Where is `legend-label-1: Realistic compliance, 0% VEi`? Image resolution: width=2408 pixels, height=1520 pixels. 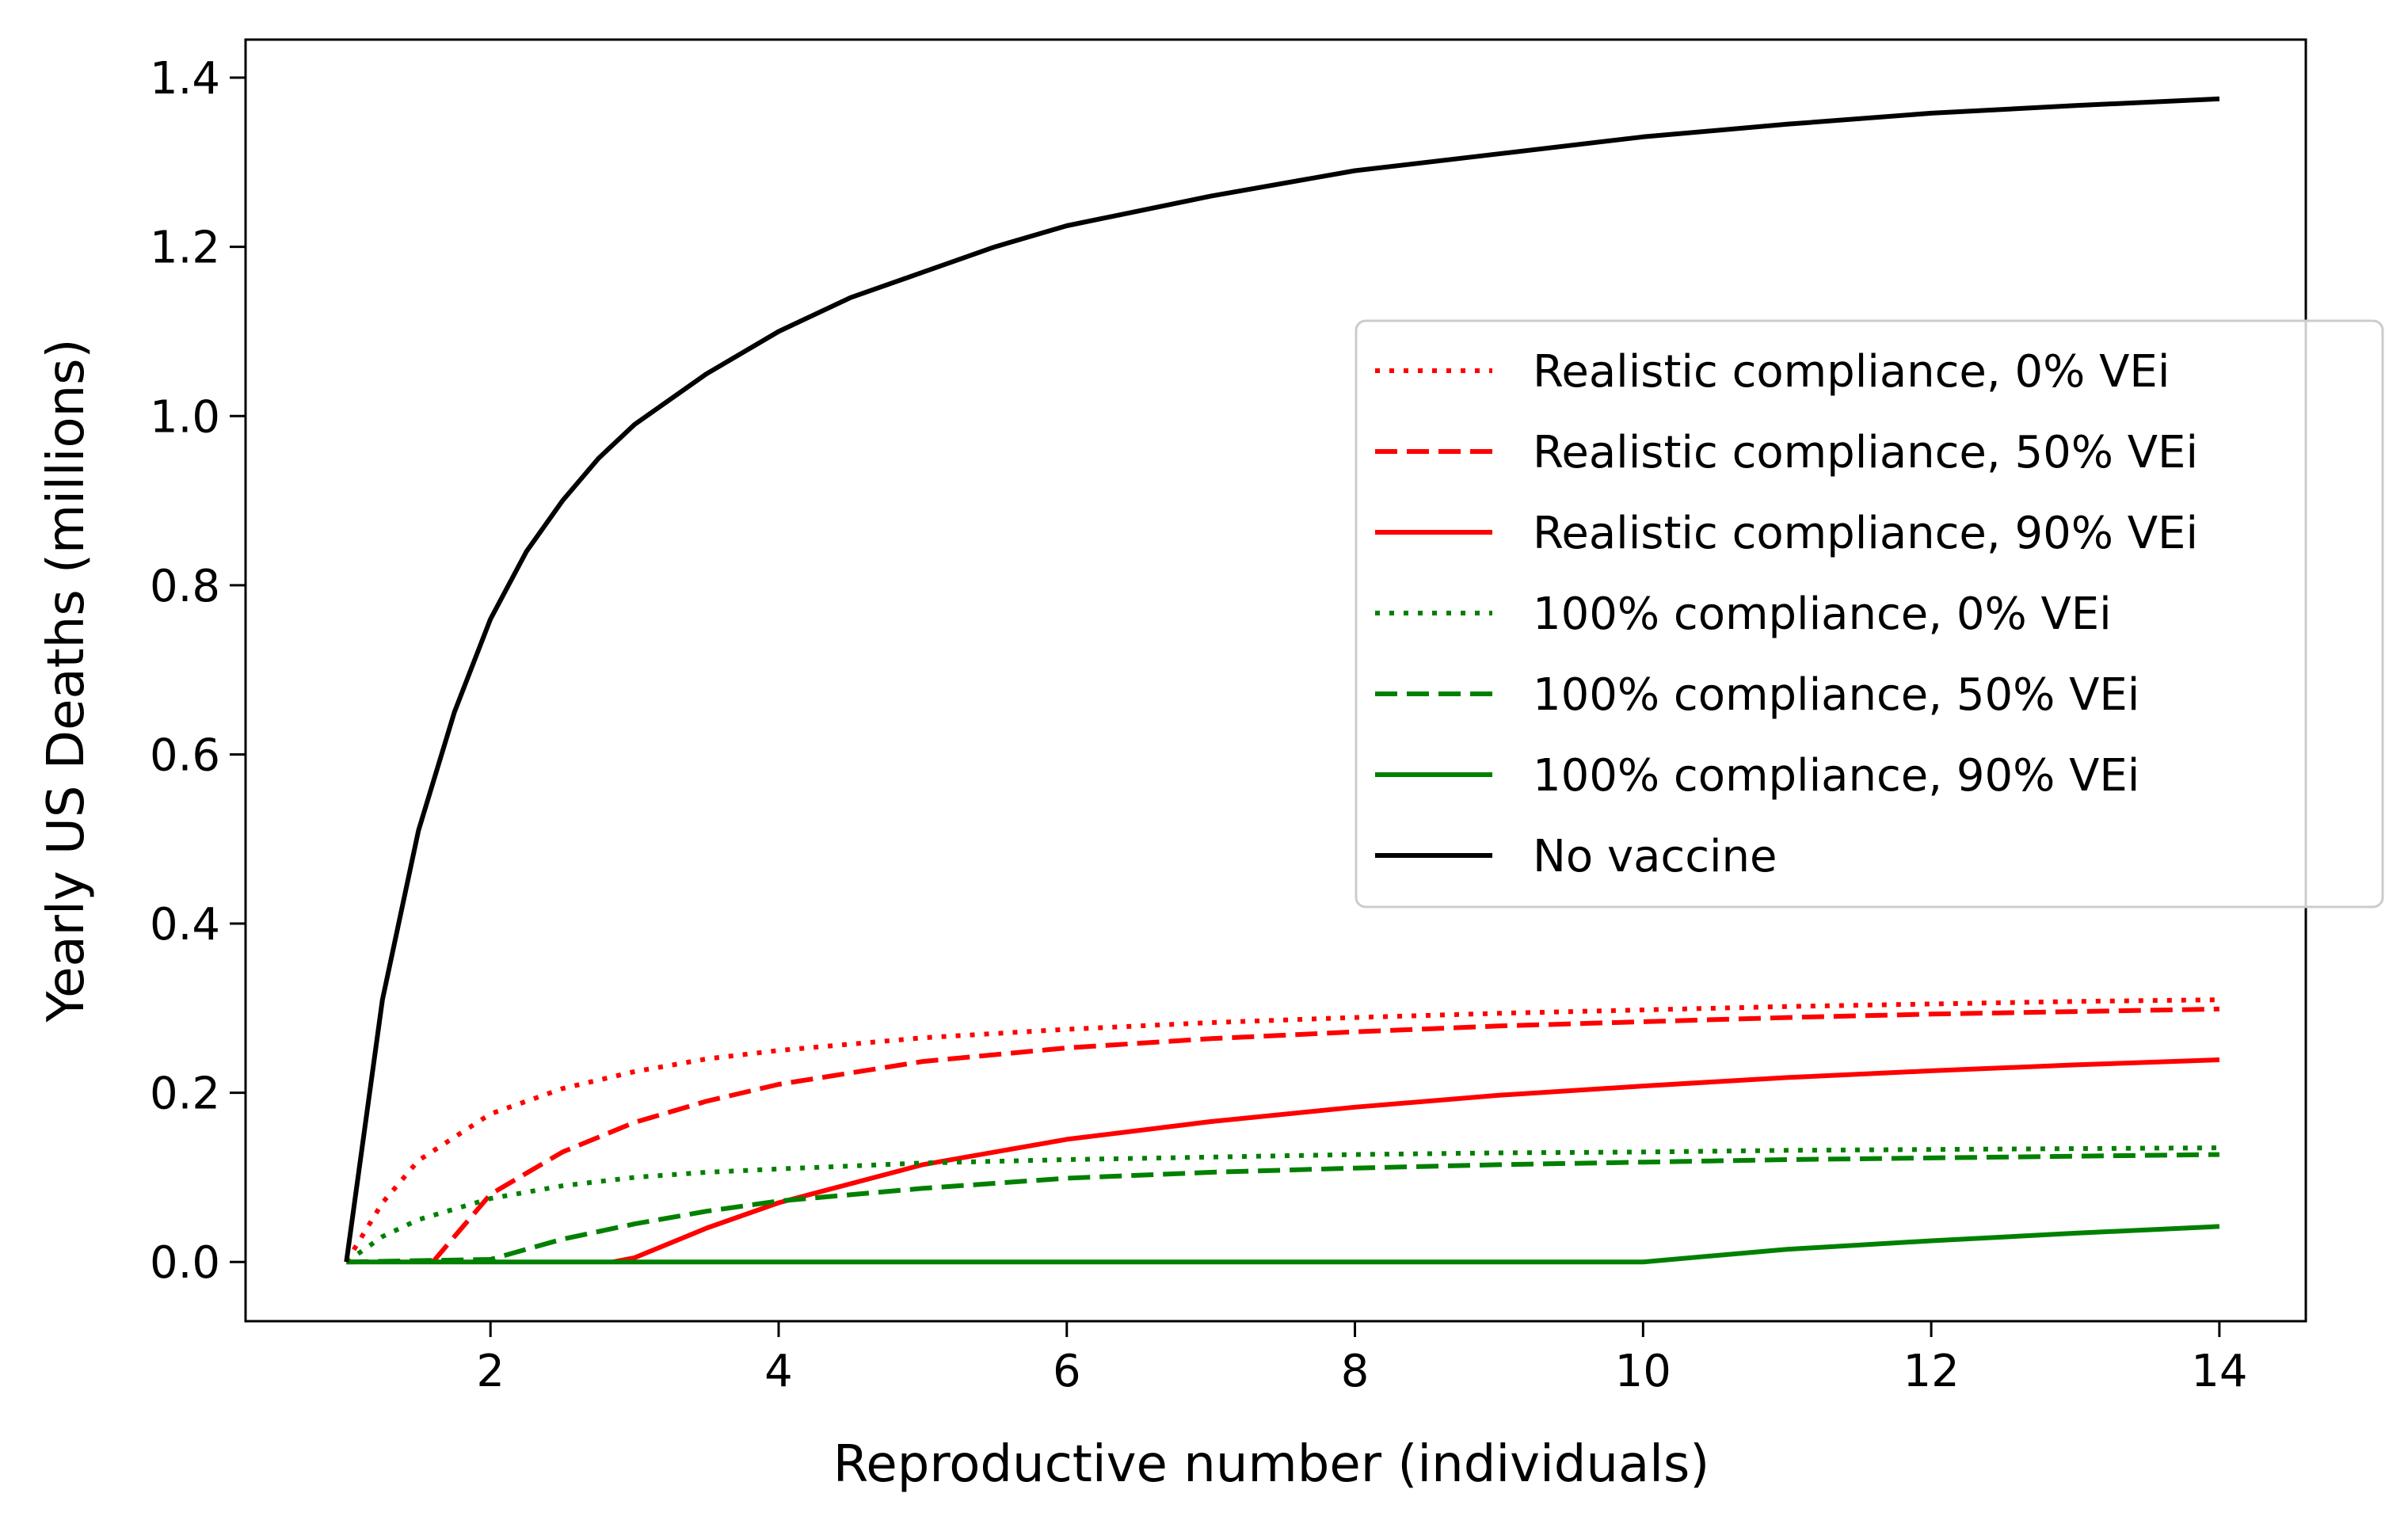 legend-label-1: Realistic compliance, 0% VEi is located at coordinates (1852, 372).